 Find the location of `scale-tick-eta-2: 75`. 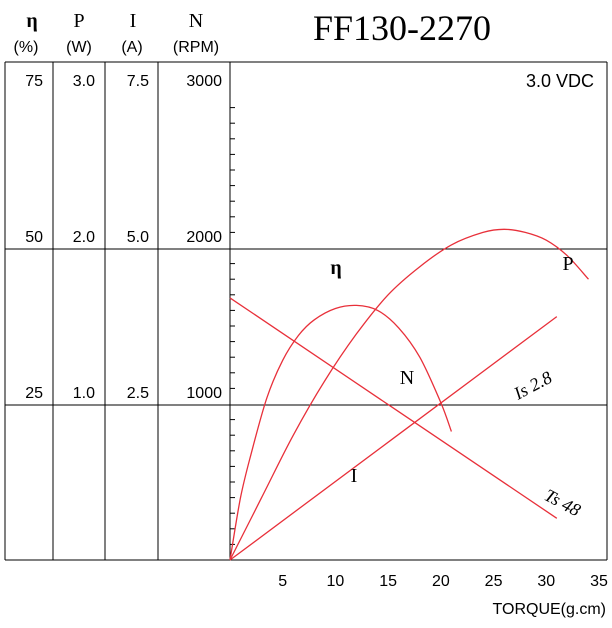

scale-tick-eta-2: 75 is located at coordinates (34, 81).